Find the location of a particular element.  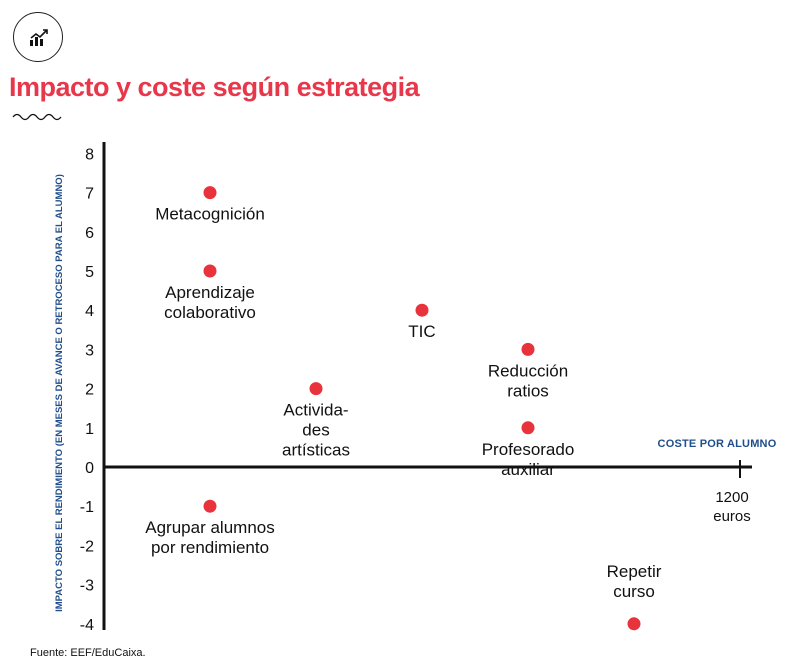

data-point-label: artísticas is located at coordinates (316, 450).